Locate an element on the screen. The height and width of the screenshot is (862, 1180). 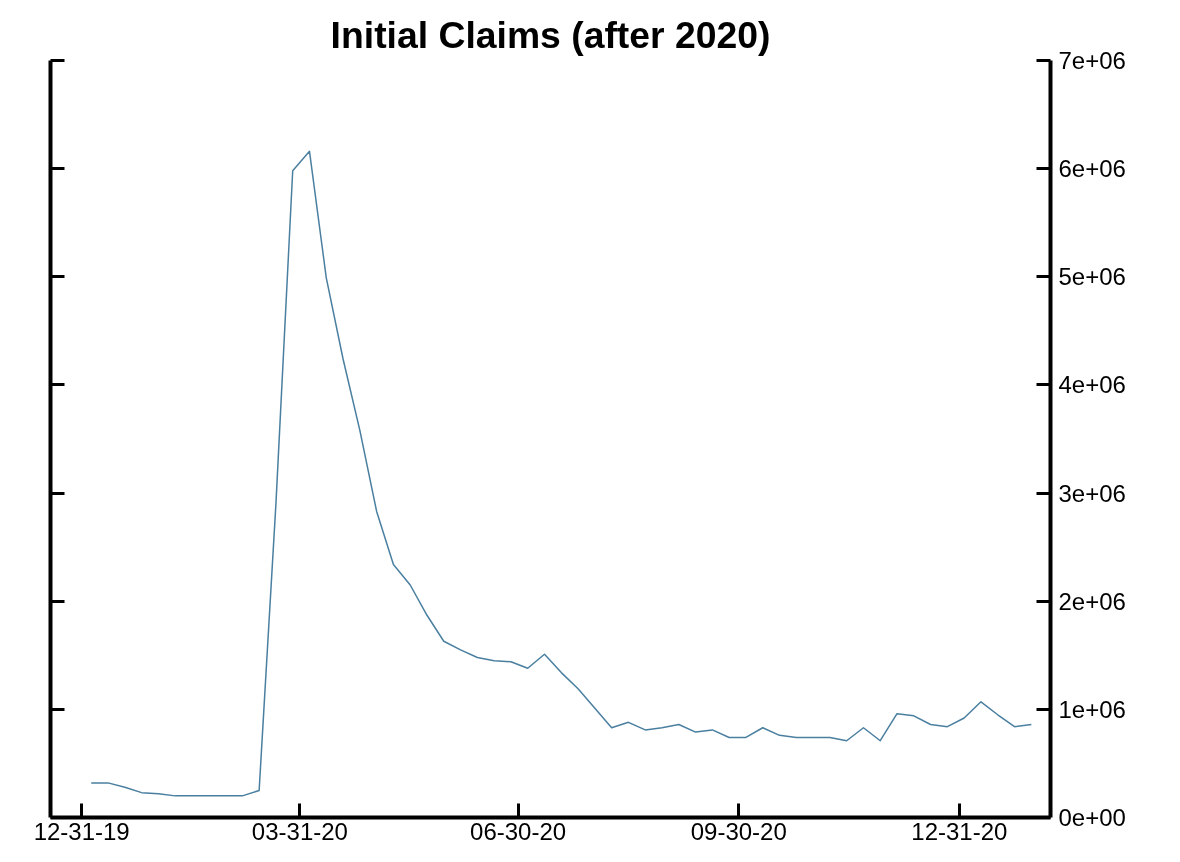
x-tick-label: 12-31-20 is located at coordinates (959, 831).